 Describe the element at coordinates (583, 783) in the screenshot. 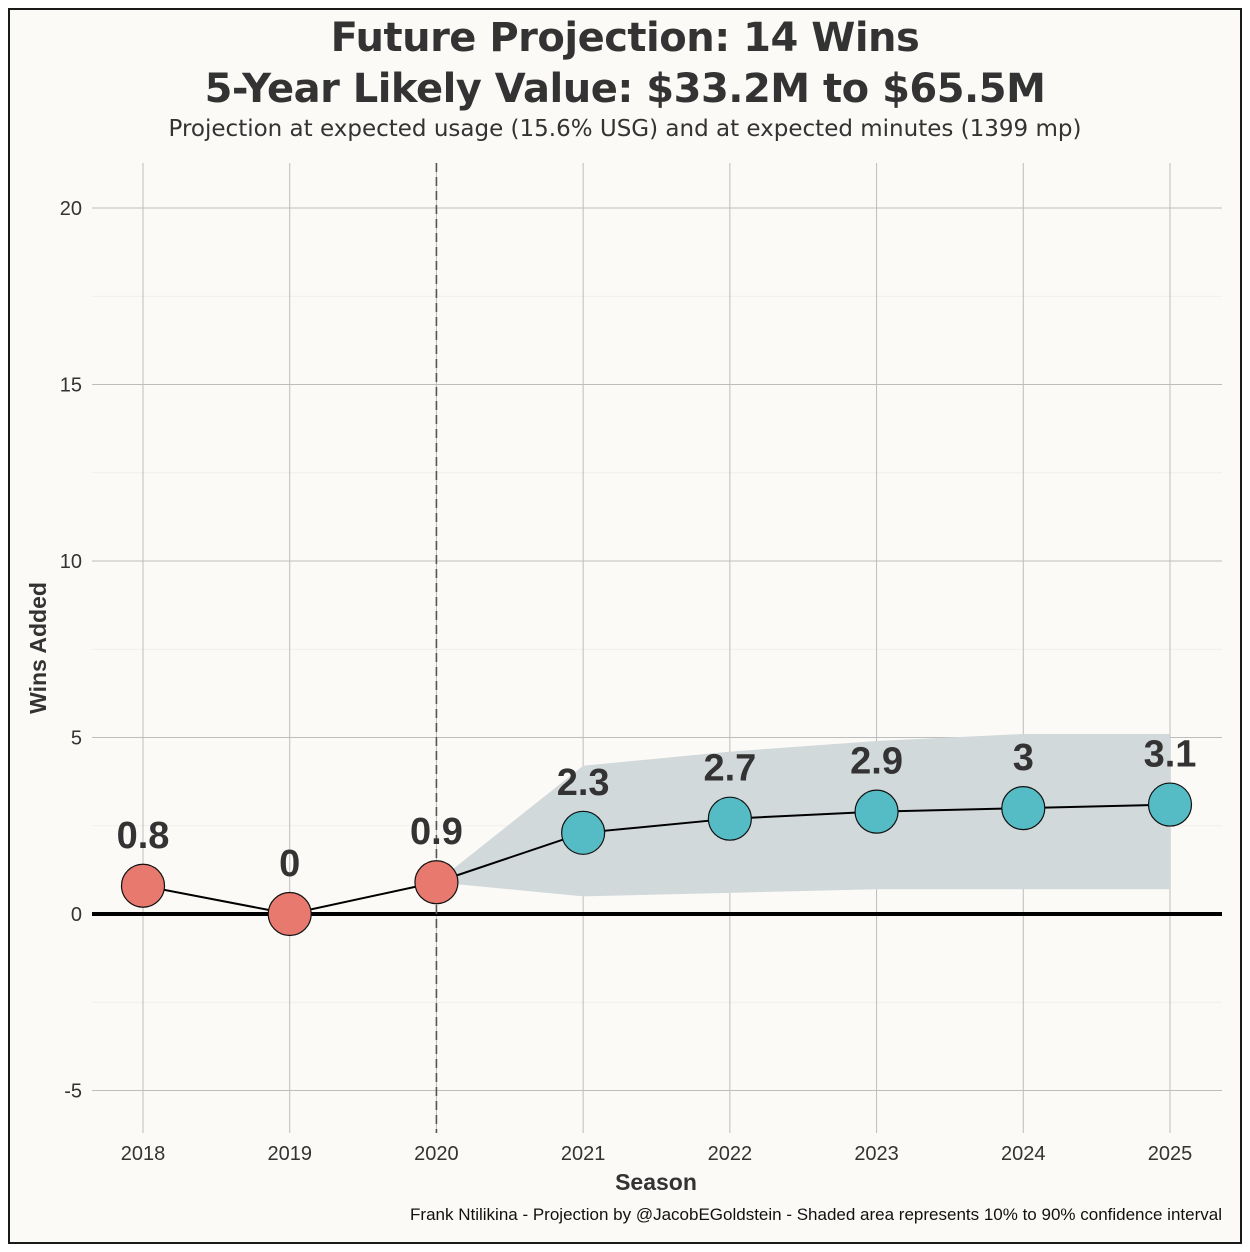

I see `data-label: 2.3` at that location.